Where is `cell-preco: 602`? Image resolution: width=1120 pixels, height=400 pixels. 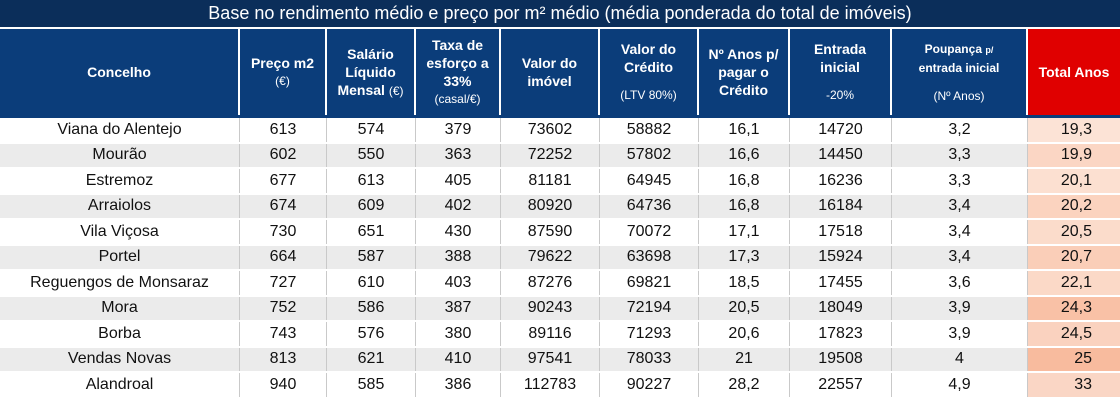
cell-preco: 602 is located at coordinates (283, 155).